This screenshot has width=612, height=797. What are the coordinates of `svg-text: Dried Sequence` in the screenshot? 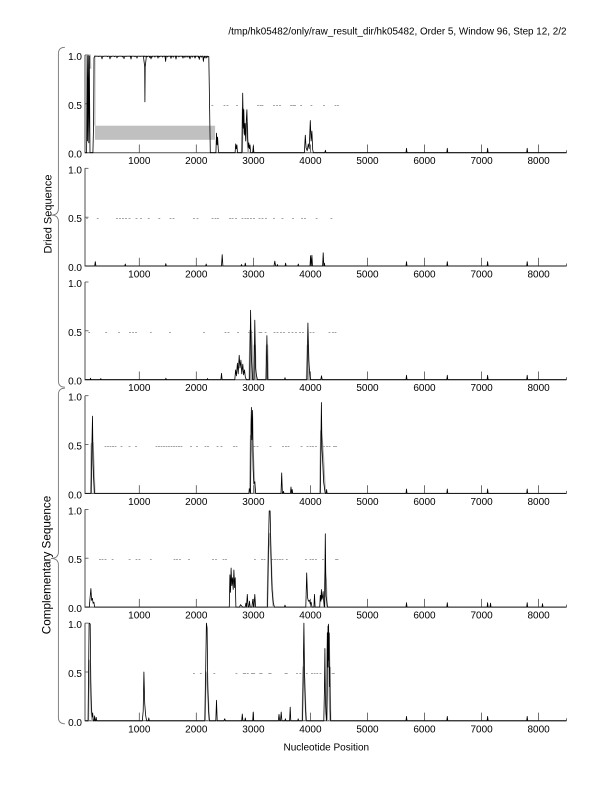 It's located at (49, 214).